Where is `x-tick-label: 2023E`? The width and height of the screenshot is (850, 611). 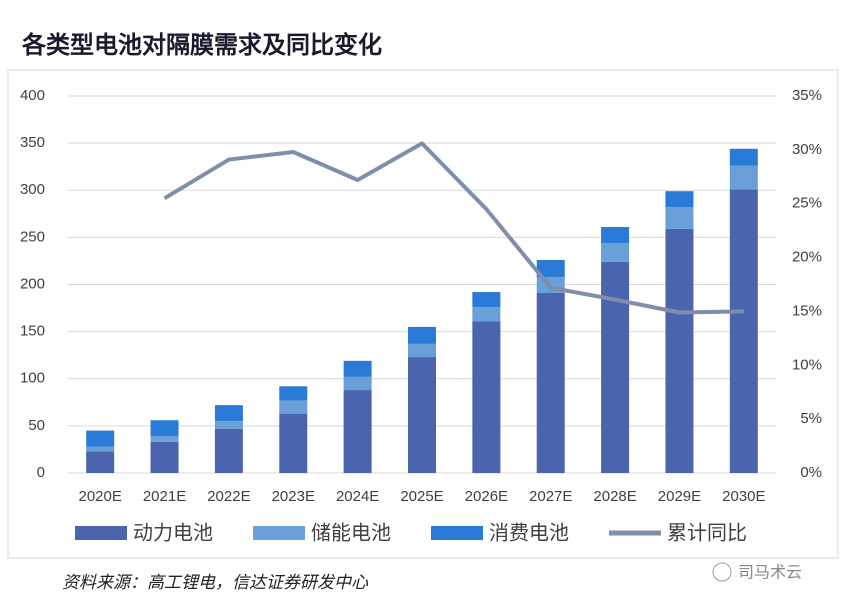 x-tick-label: 2023E is located at coordinates (293, 496).